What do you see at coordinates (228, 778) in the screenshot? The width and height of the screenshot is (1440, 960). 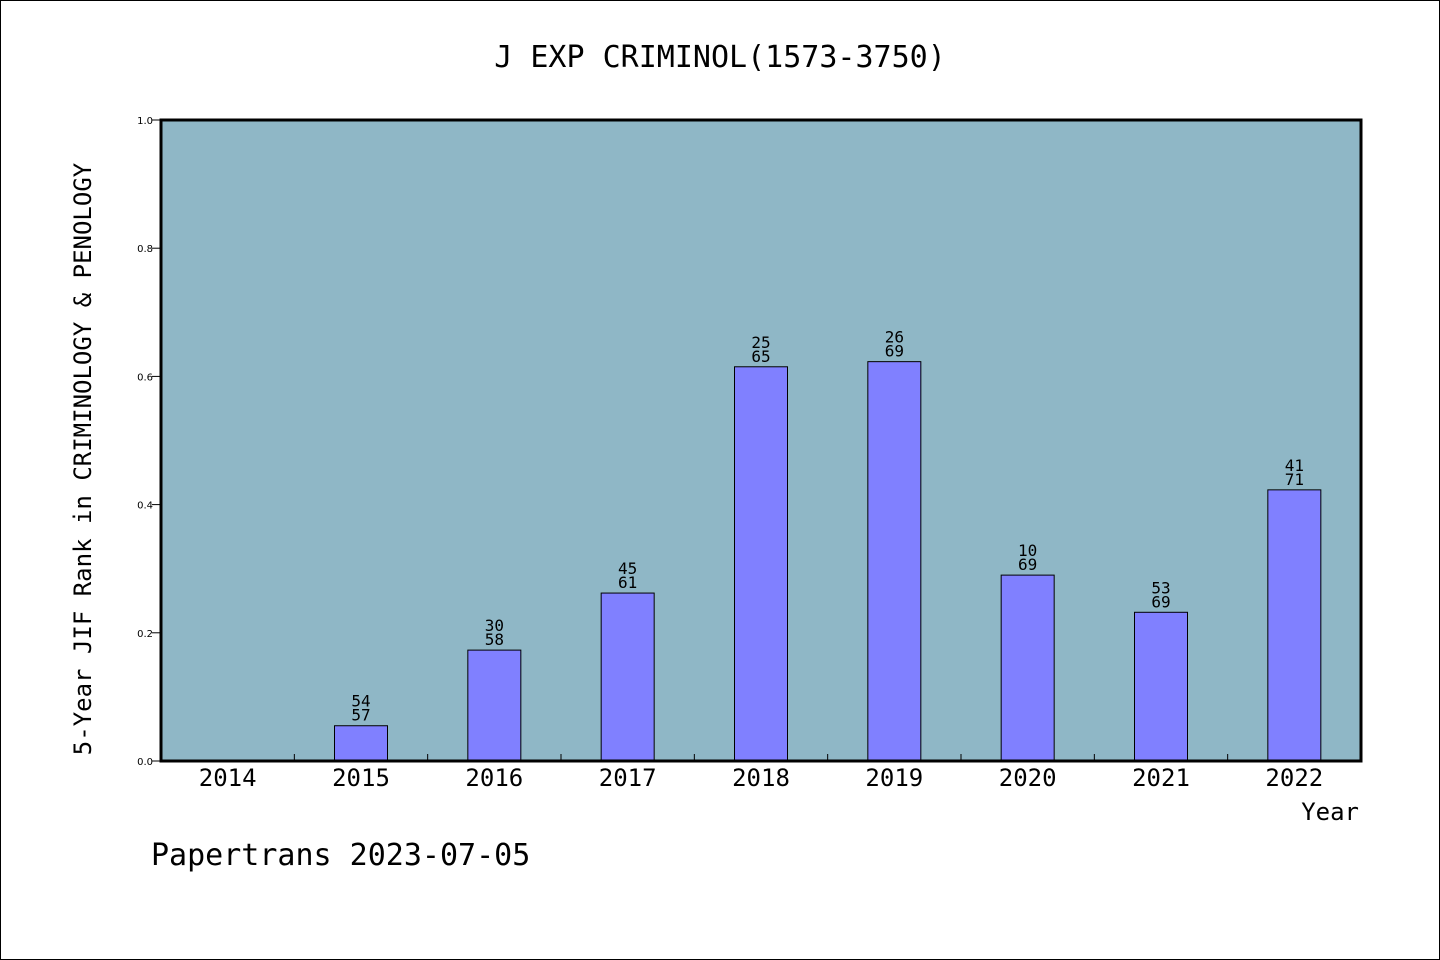 I see `x-tick-label: 2014` at bounding box center [228, 778].